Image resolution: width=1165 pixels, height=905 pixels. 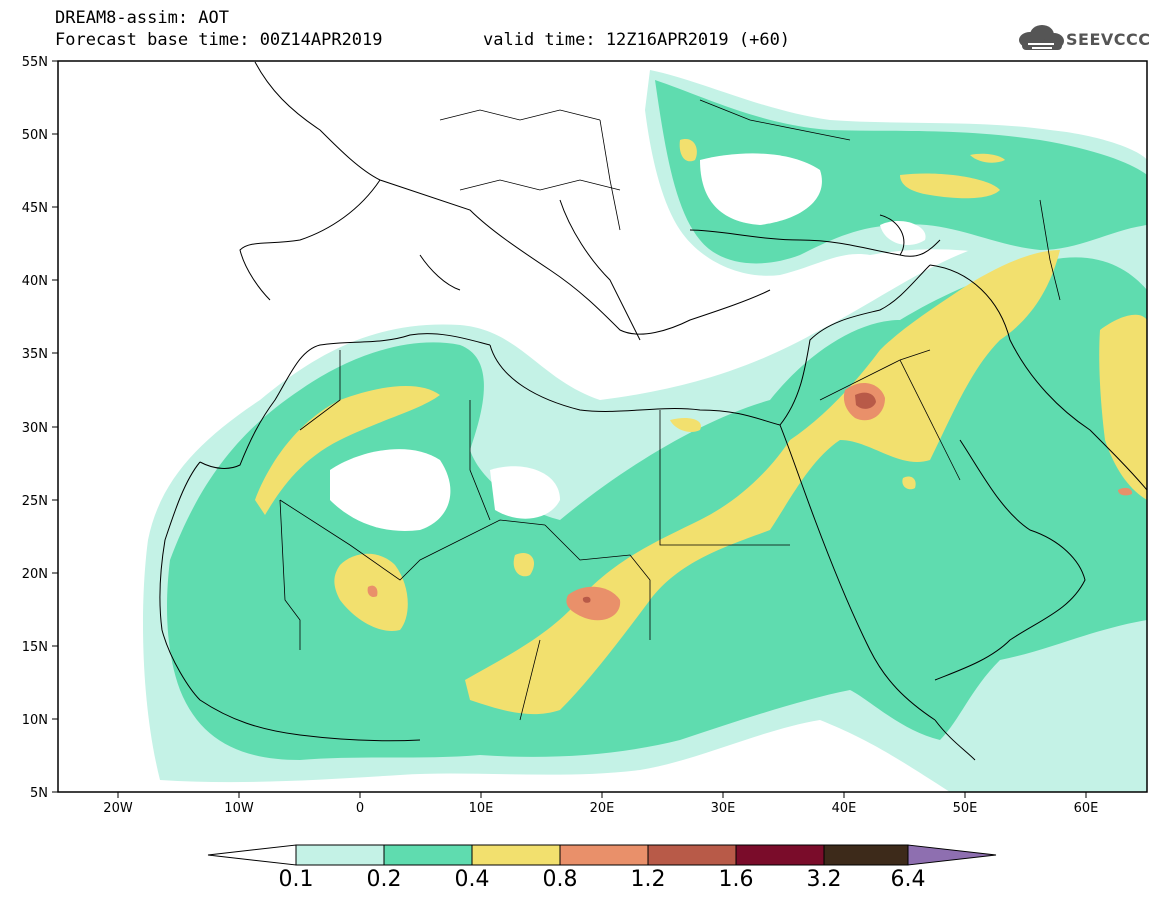 I want to click on colorbar-label: 0.1, so click(x=296, y=879).